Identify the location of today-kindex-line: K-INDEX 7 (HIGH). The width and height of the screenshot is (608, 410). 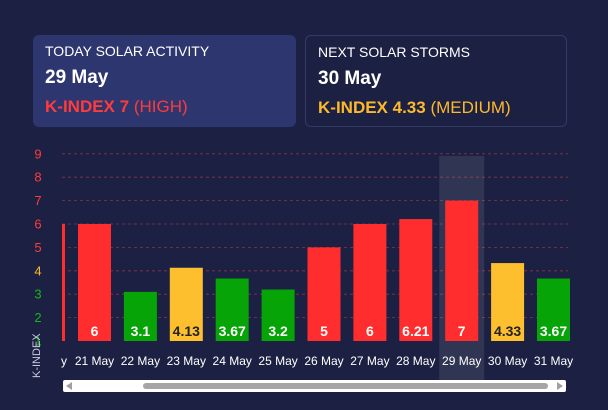
(164, 107).